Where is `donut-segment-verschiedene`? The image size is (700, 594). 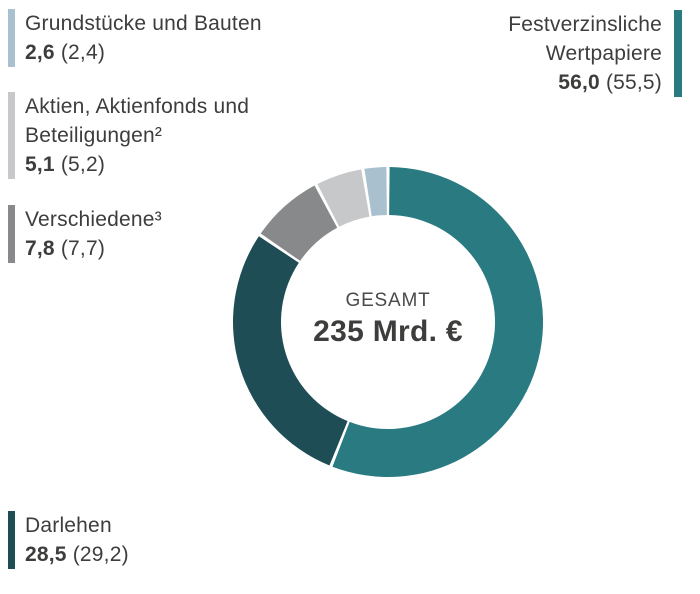 donut-segment-verschiedene is located at coordinates (299, 223).